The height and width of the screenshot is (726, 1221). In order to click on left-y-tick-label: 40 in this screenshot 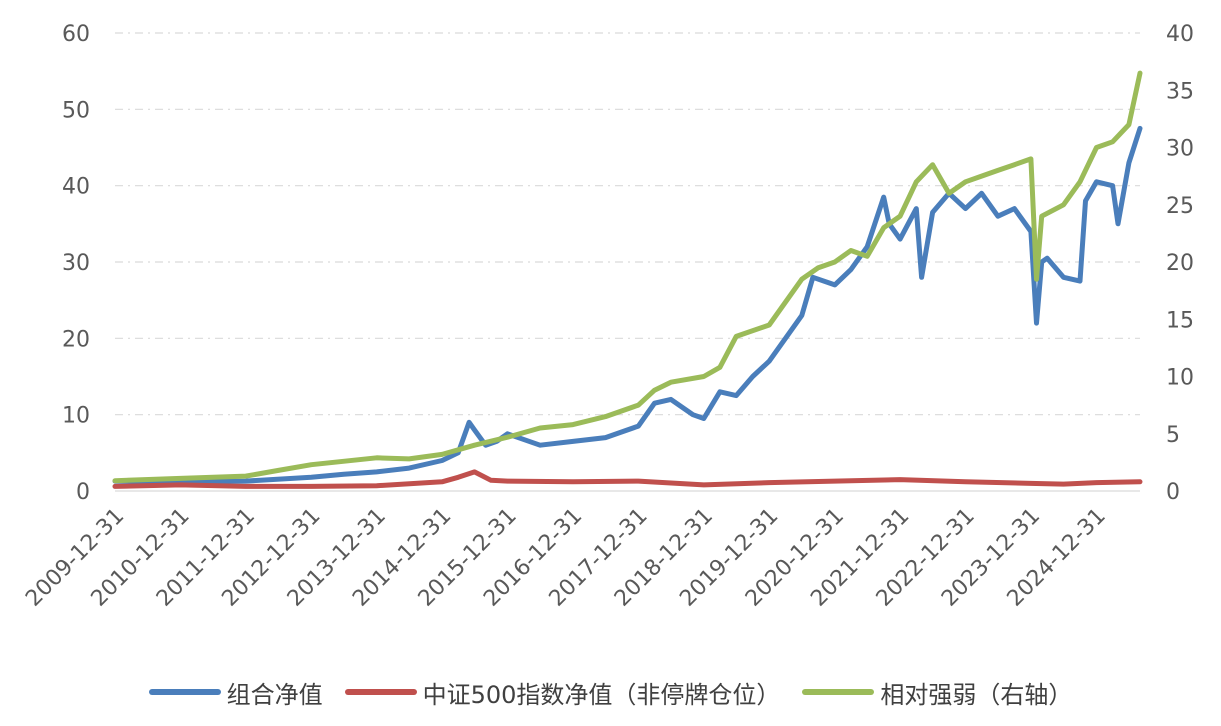, I will do `click(76, 187)`.